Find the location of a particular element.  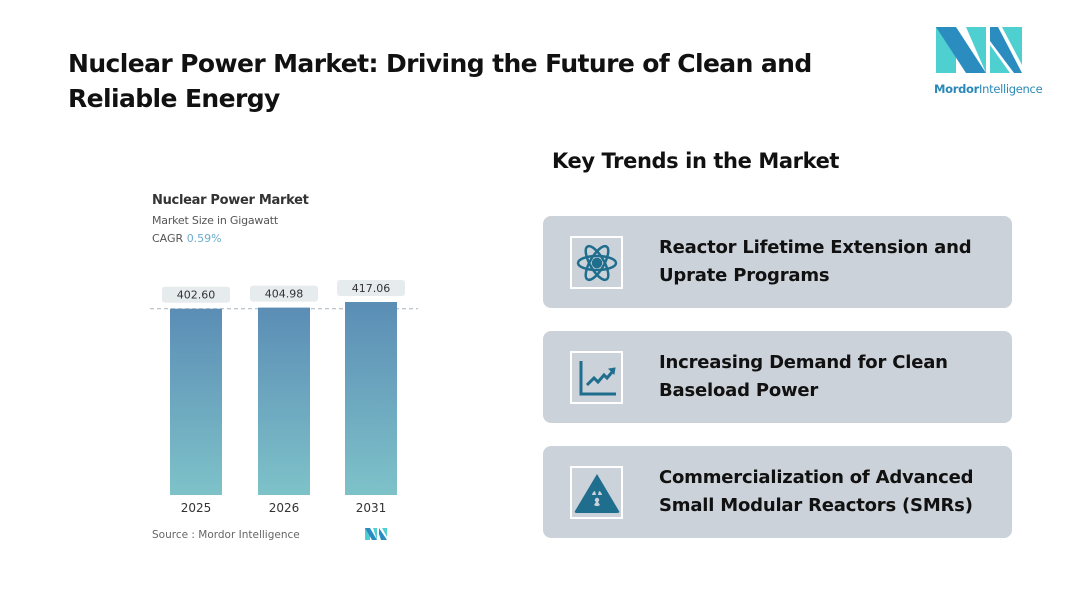

logo-mark-icon is located at coordinates (979, 50).